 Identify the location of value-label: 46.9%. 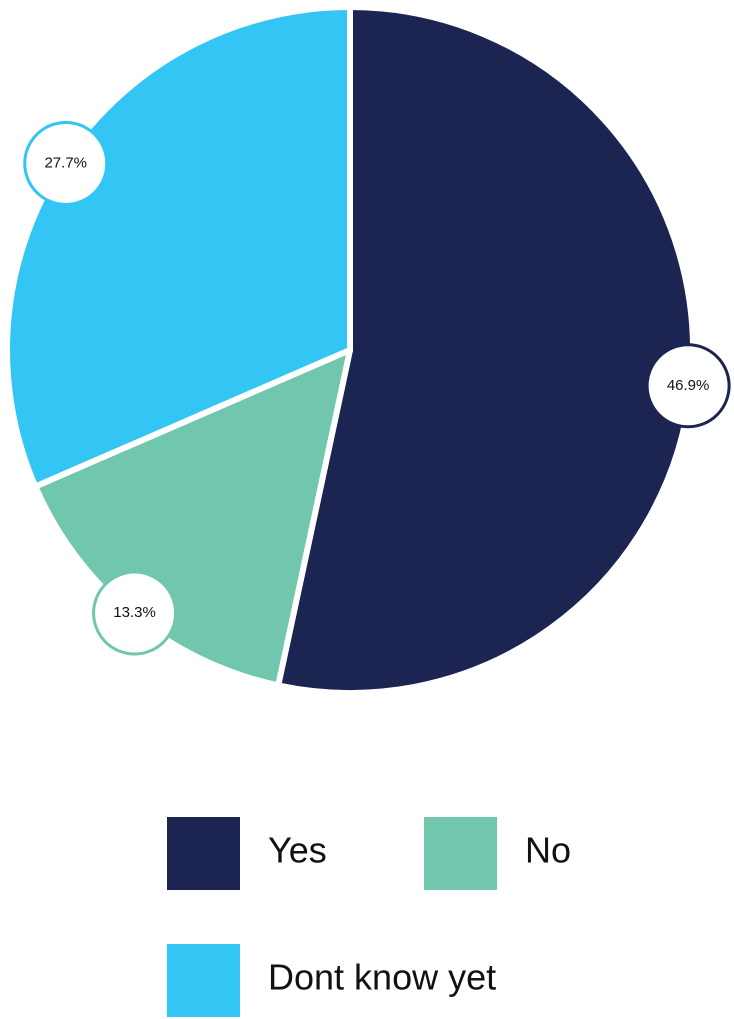
(688, 385).